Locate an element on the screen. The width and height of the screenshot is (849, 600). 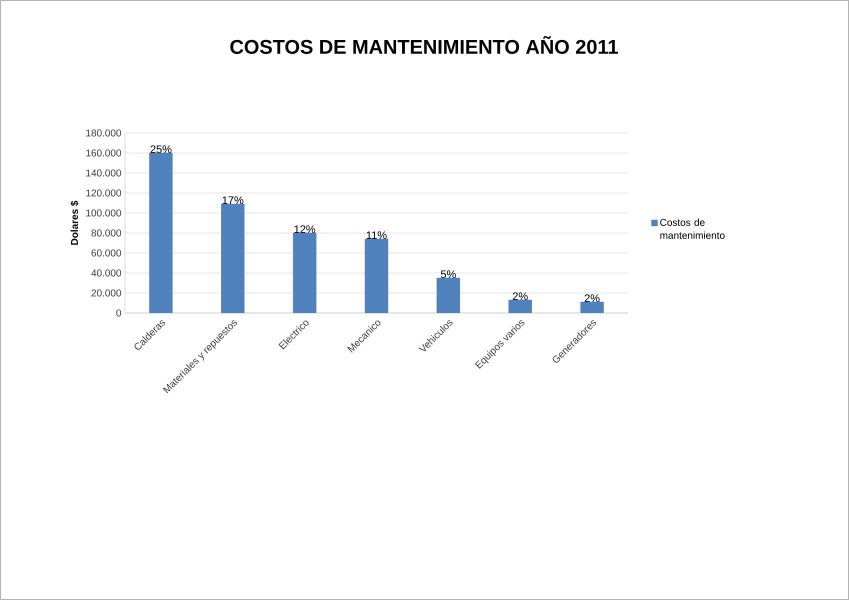
y-tick-label: 100.000 is located at coordinates (104, 213).